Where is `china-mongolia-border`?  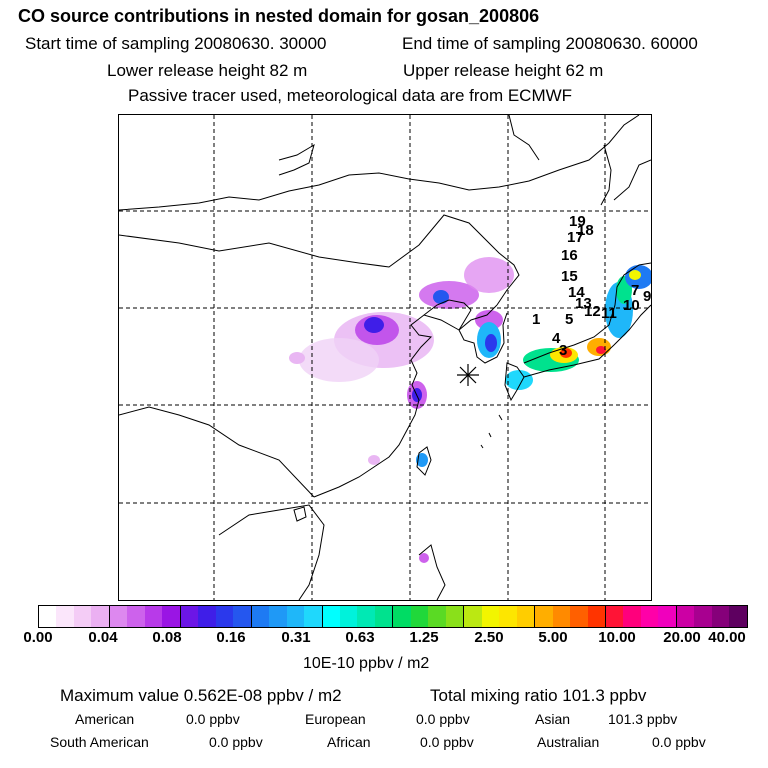
china-mongolia-border is located at coordinates (319, 260).